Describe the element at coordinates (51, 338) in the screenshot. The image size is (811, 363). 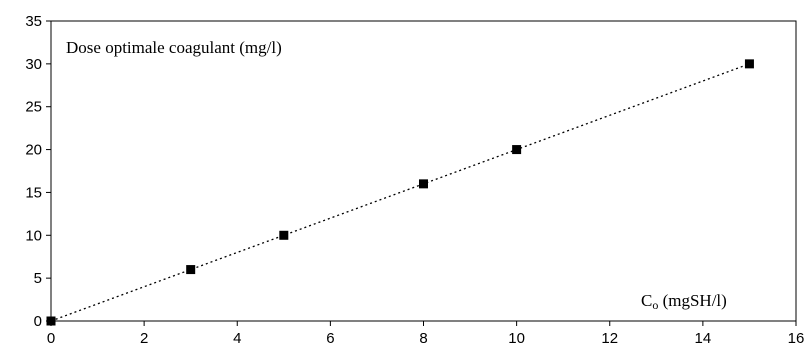
I see `x-tick-label: 0` at that location.